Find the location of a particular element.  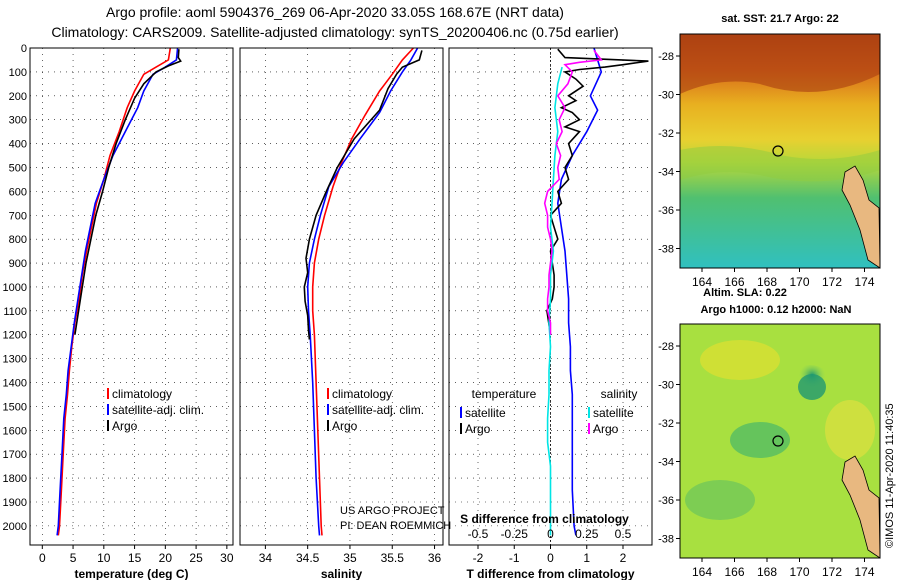

salinity-panel-x-axis: 34 34.5 35 35.5 36 is located at coordinates (350, 555).